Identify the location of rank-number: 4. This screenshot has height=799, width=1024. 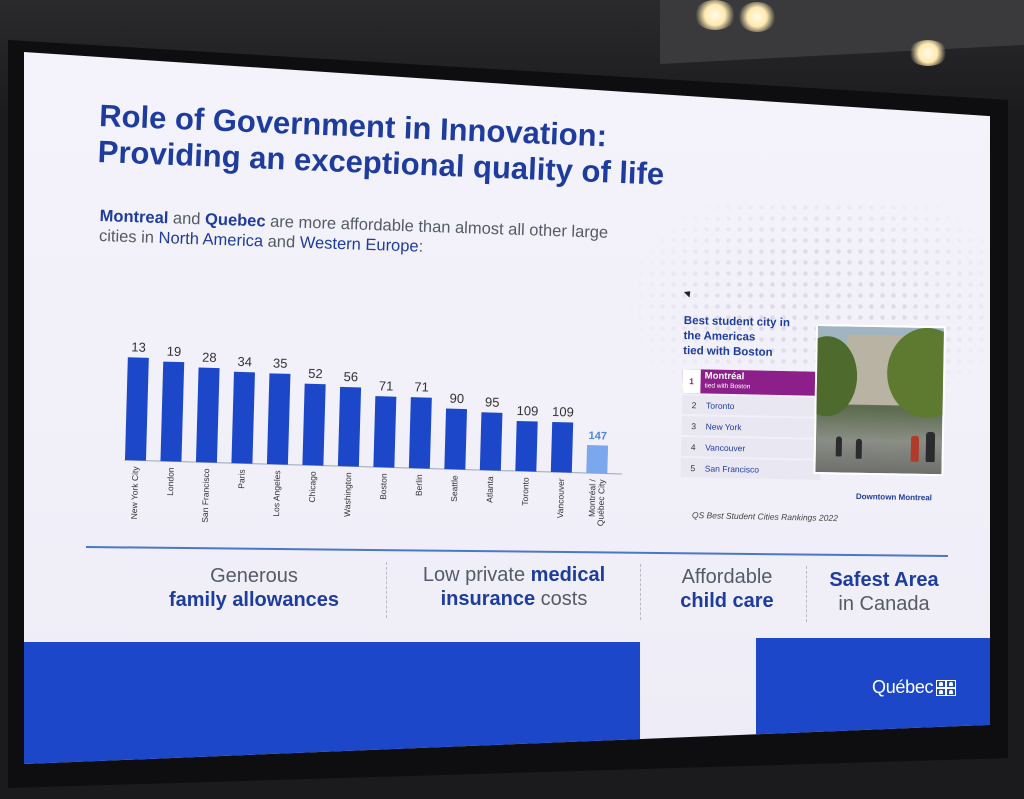
(693, 446).